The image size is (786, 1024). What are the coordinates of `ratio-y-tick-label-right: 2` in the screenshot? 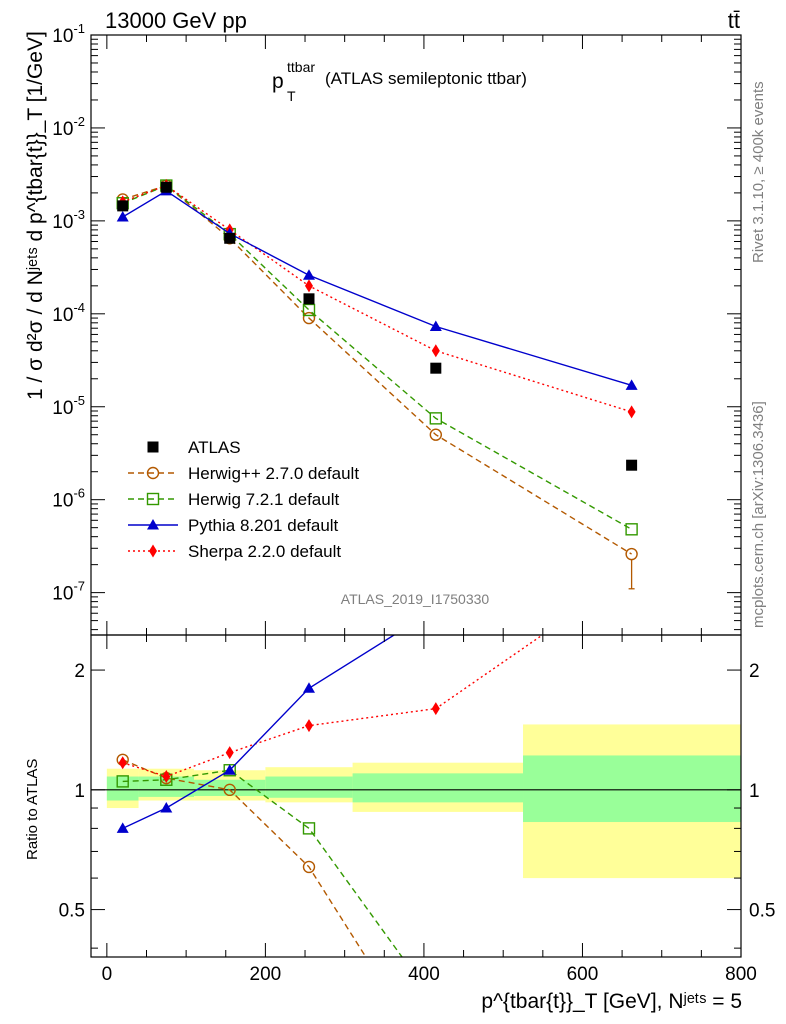 It's located at (754, 671).